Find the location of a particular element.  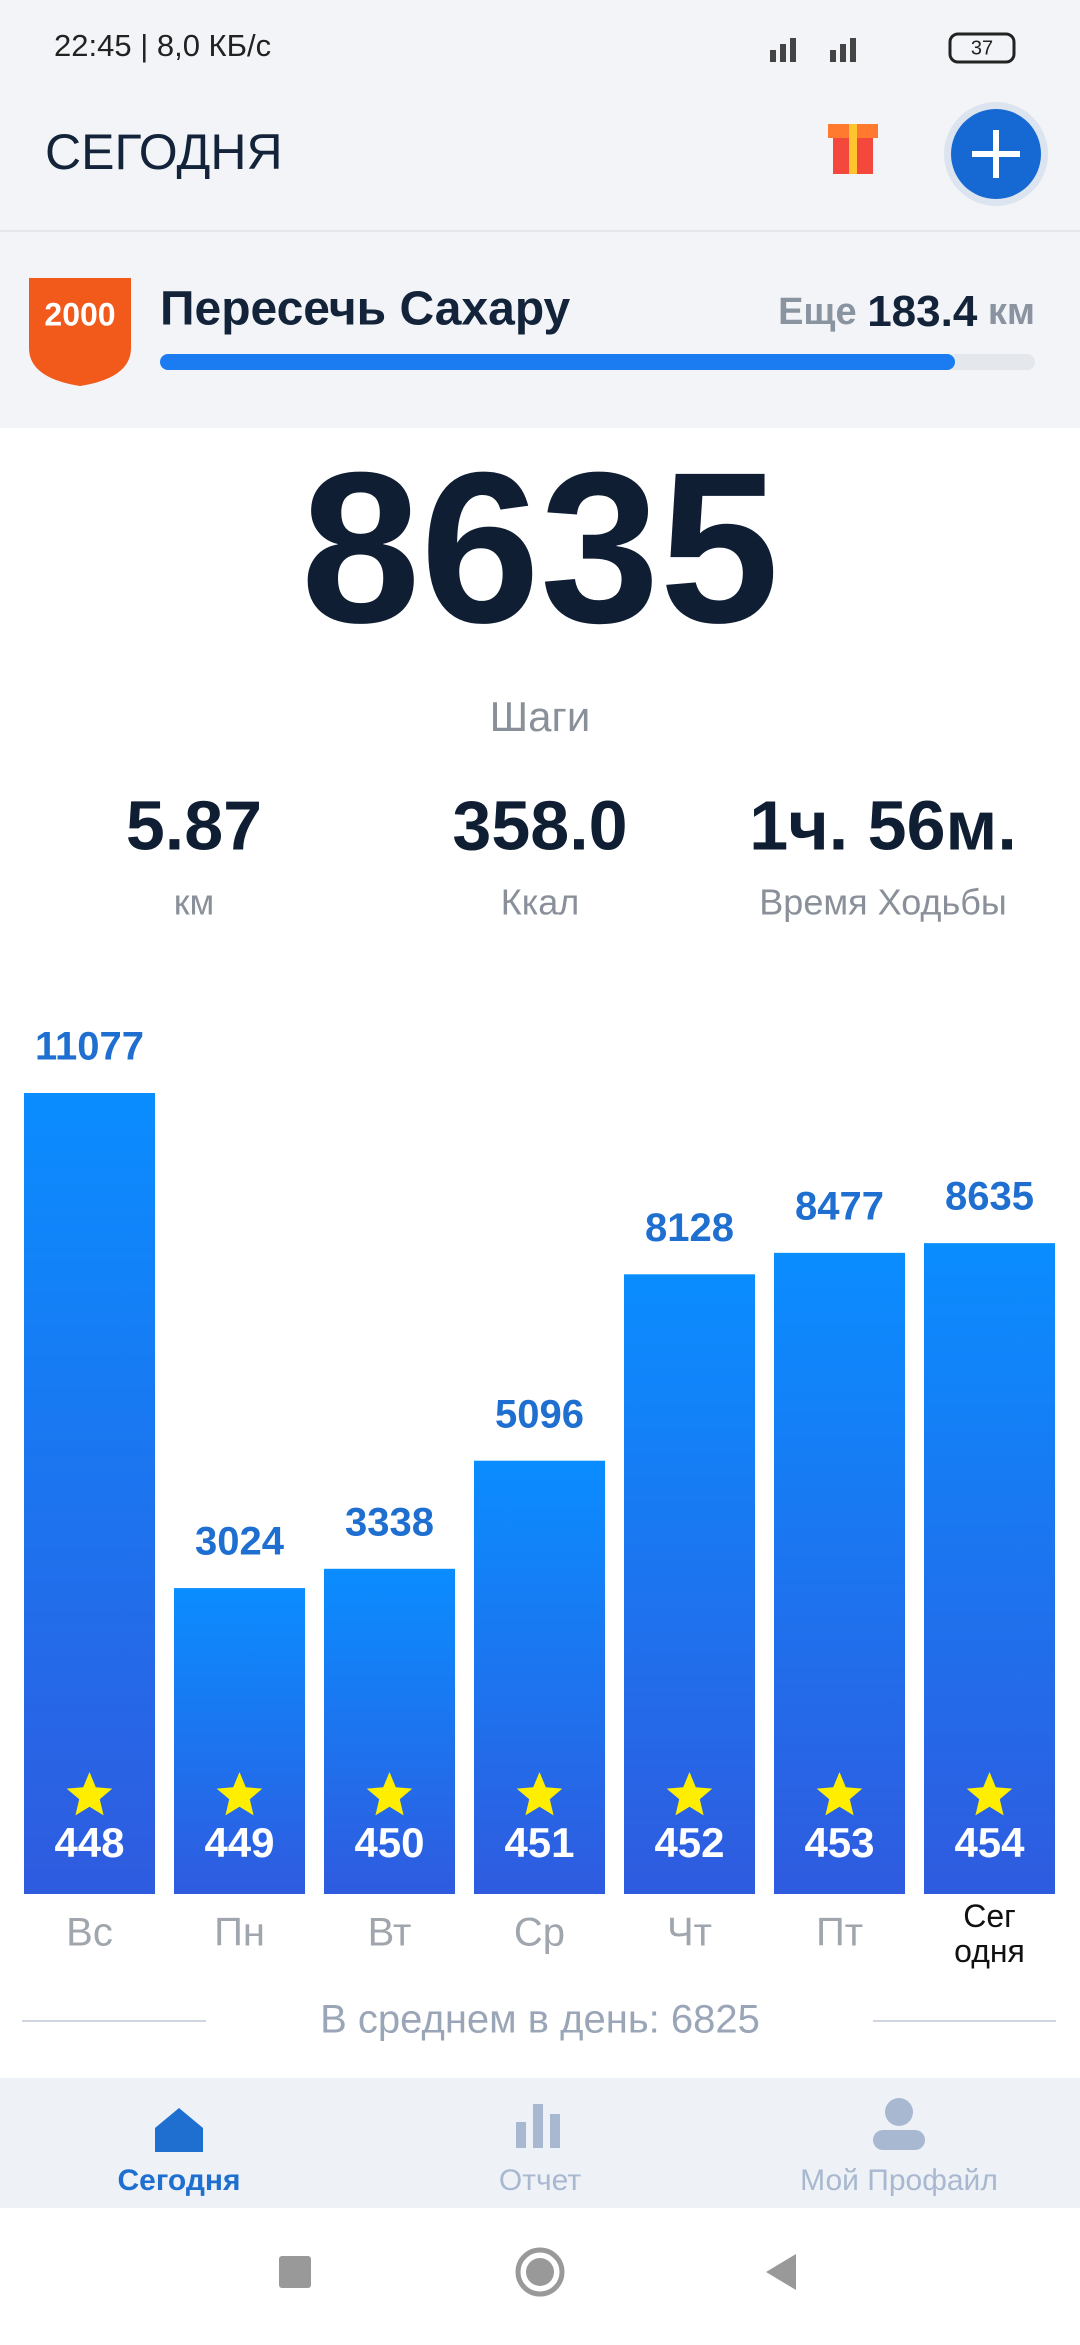

gift-button is located at coordinates (853, 149).